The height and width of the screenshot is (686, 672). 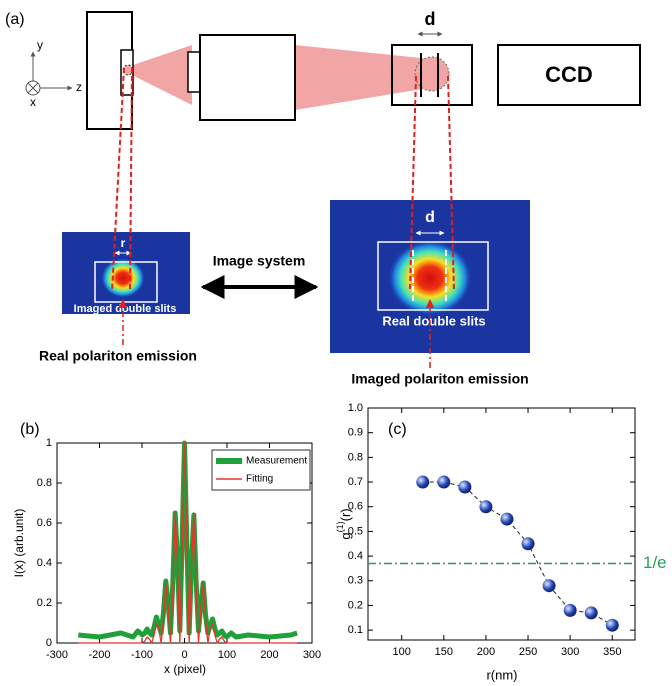 What do you see at coordinates (57, 655) in the screenshot?
I see `x-tick-label: -300` at bounding box center [57, 655].